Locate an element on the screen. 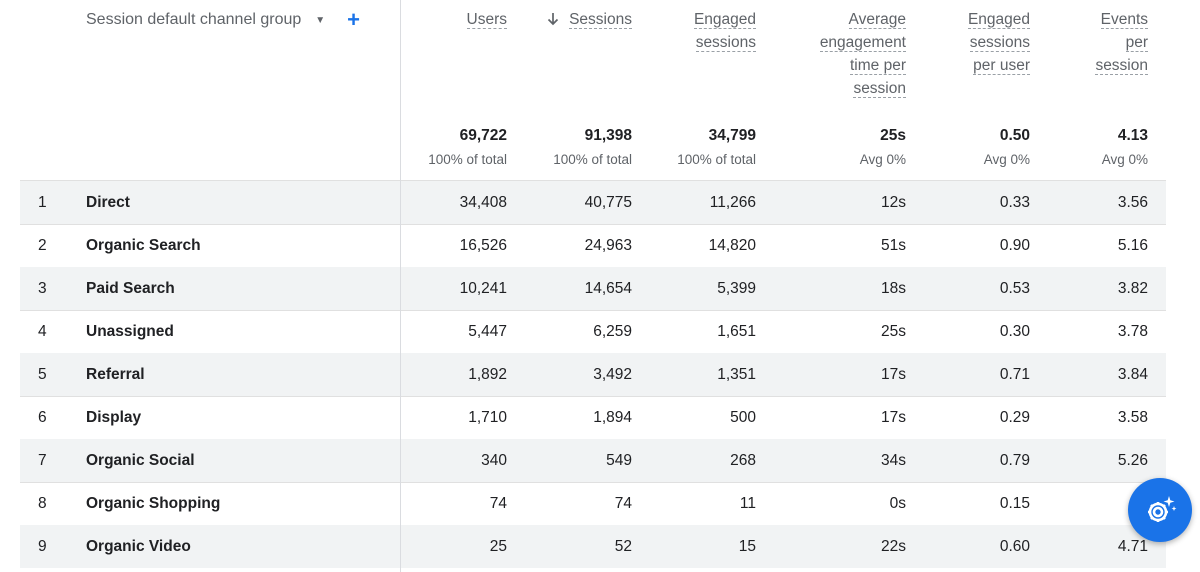 This screenshot has height=572, width=1200. row-index: 6 is located at coordinates (42, 417).